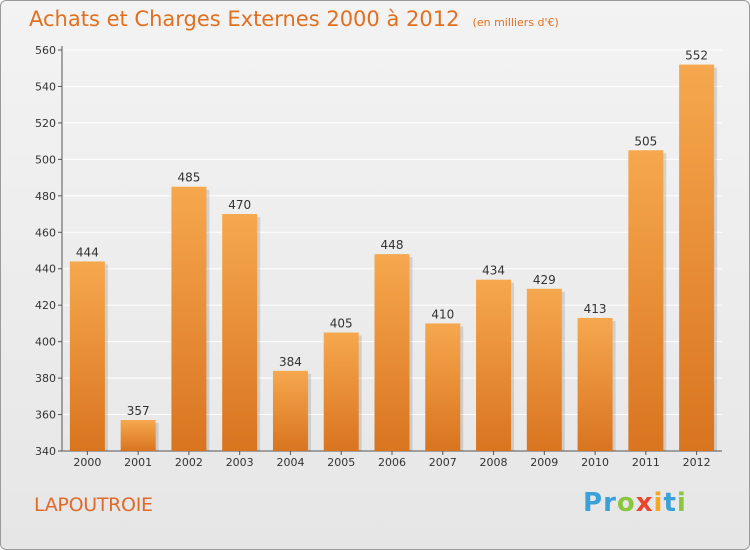  What do you see at coordinates (544, 369) in the screenshot?
I see `bar-2009` at bounding box center [544, 369].